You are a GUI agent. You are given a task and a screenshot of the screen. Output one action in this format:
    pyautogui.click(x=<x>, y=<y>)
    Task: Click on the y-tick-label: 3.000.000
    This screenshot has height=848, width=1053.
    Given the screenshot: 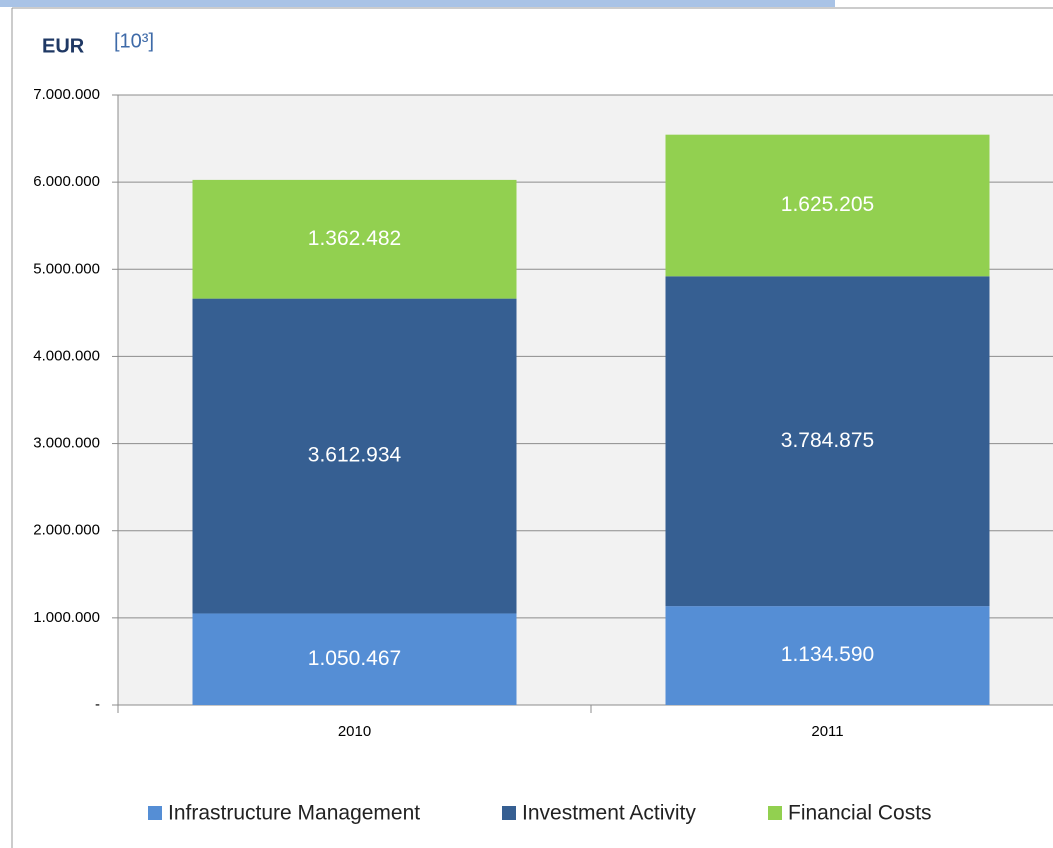 What is the action you would take?
    pyautogui.click(x=66, y=443)
    